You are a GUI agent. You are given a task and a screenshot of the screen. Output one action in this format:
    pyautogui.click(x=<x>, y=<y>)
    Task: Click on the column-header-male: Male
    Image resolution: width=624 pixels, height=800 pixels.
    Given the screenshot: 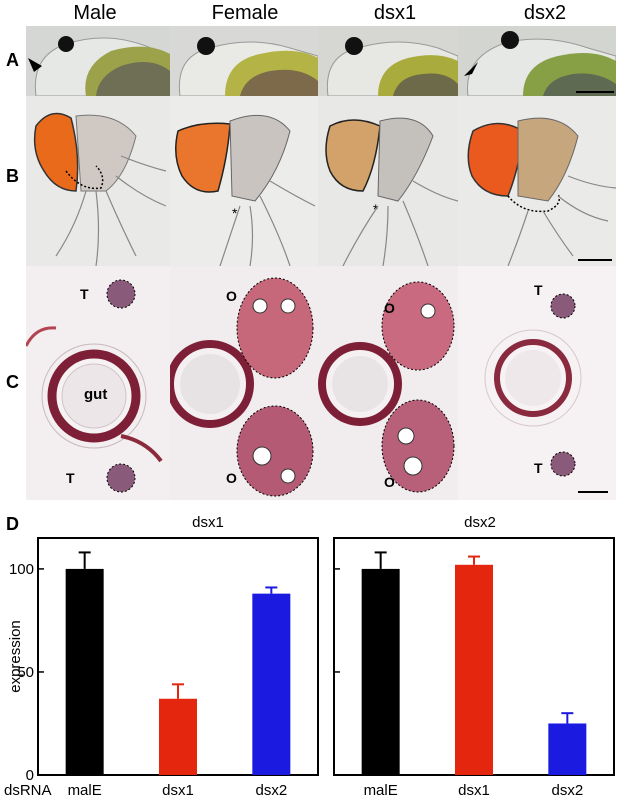 What is the action you would take?
    pyautogui.click(x=95, y=13)
    